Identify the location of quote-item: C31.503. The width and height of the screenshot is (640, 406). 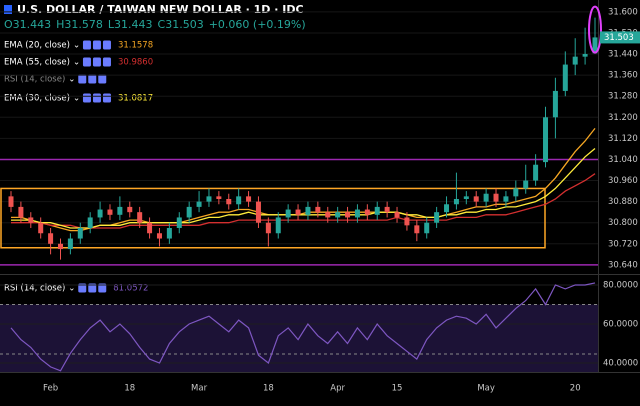
(181, 24).